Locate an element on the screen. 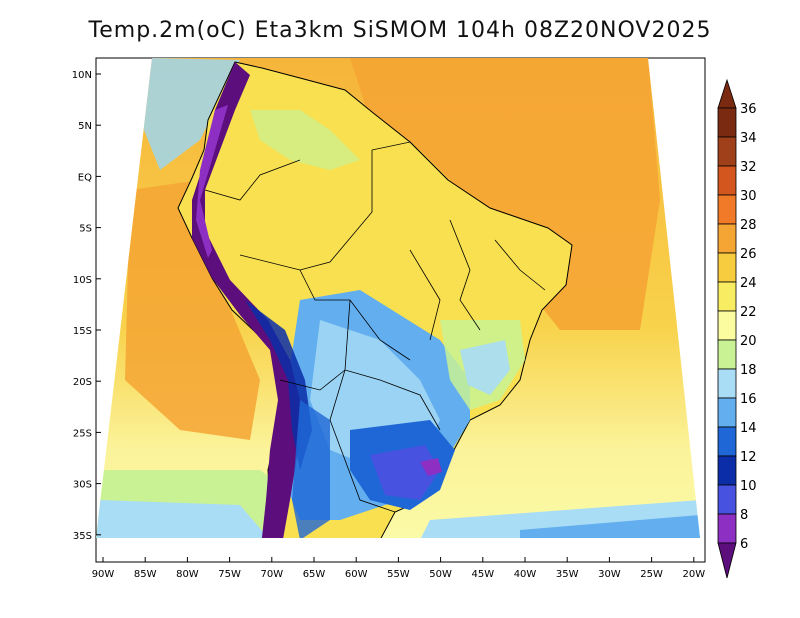 This screenshot has width=800, height=618. colorbar-label: 34 is located at coordinates (748, 138).